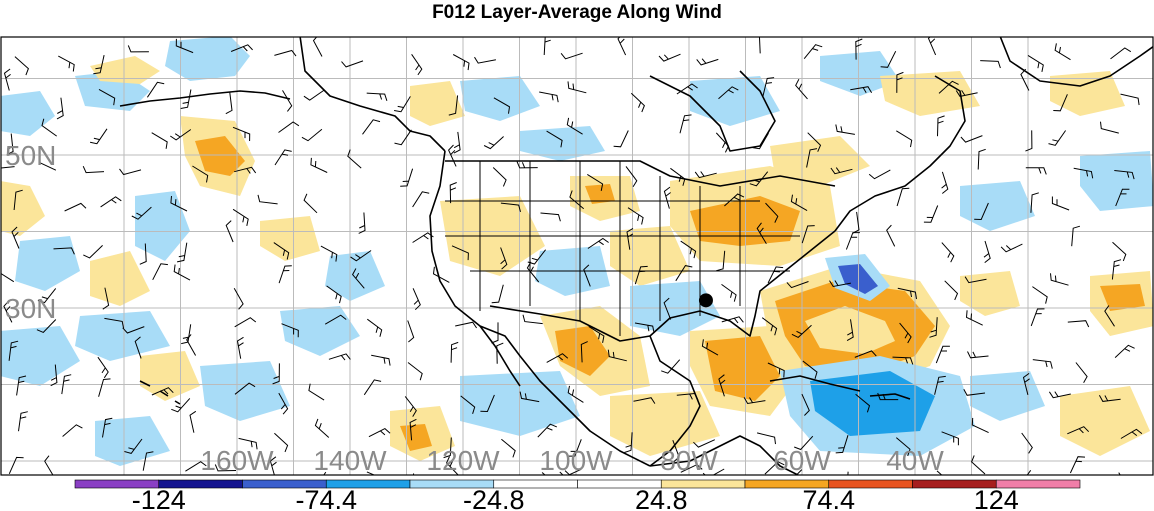 This screenshot has width=1154, height=511. What do you see at coordinates (815, 383) in the screenshot?
I see `coast-cuba` at bounding box center [815, 383].